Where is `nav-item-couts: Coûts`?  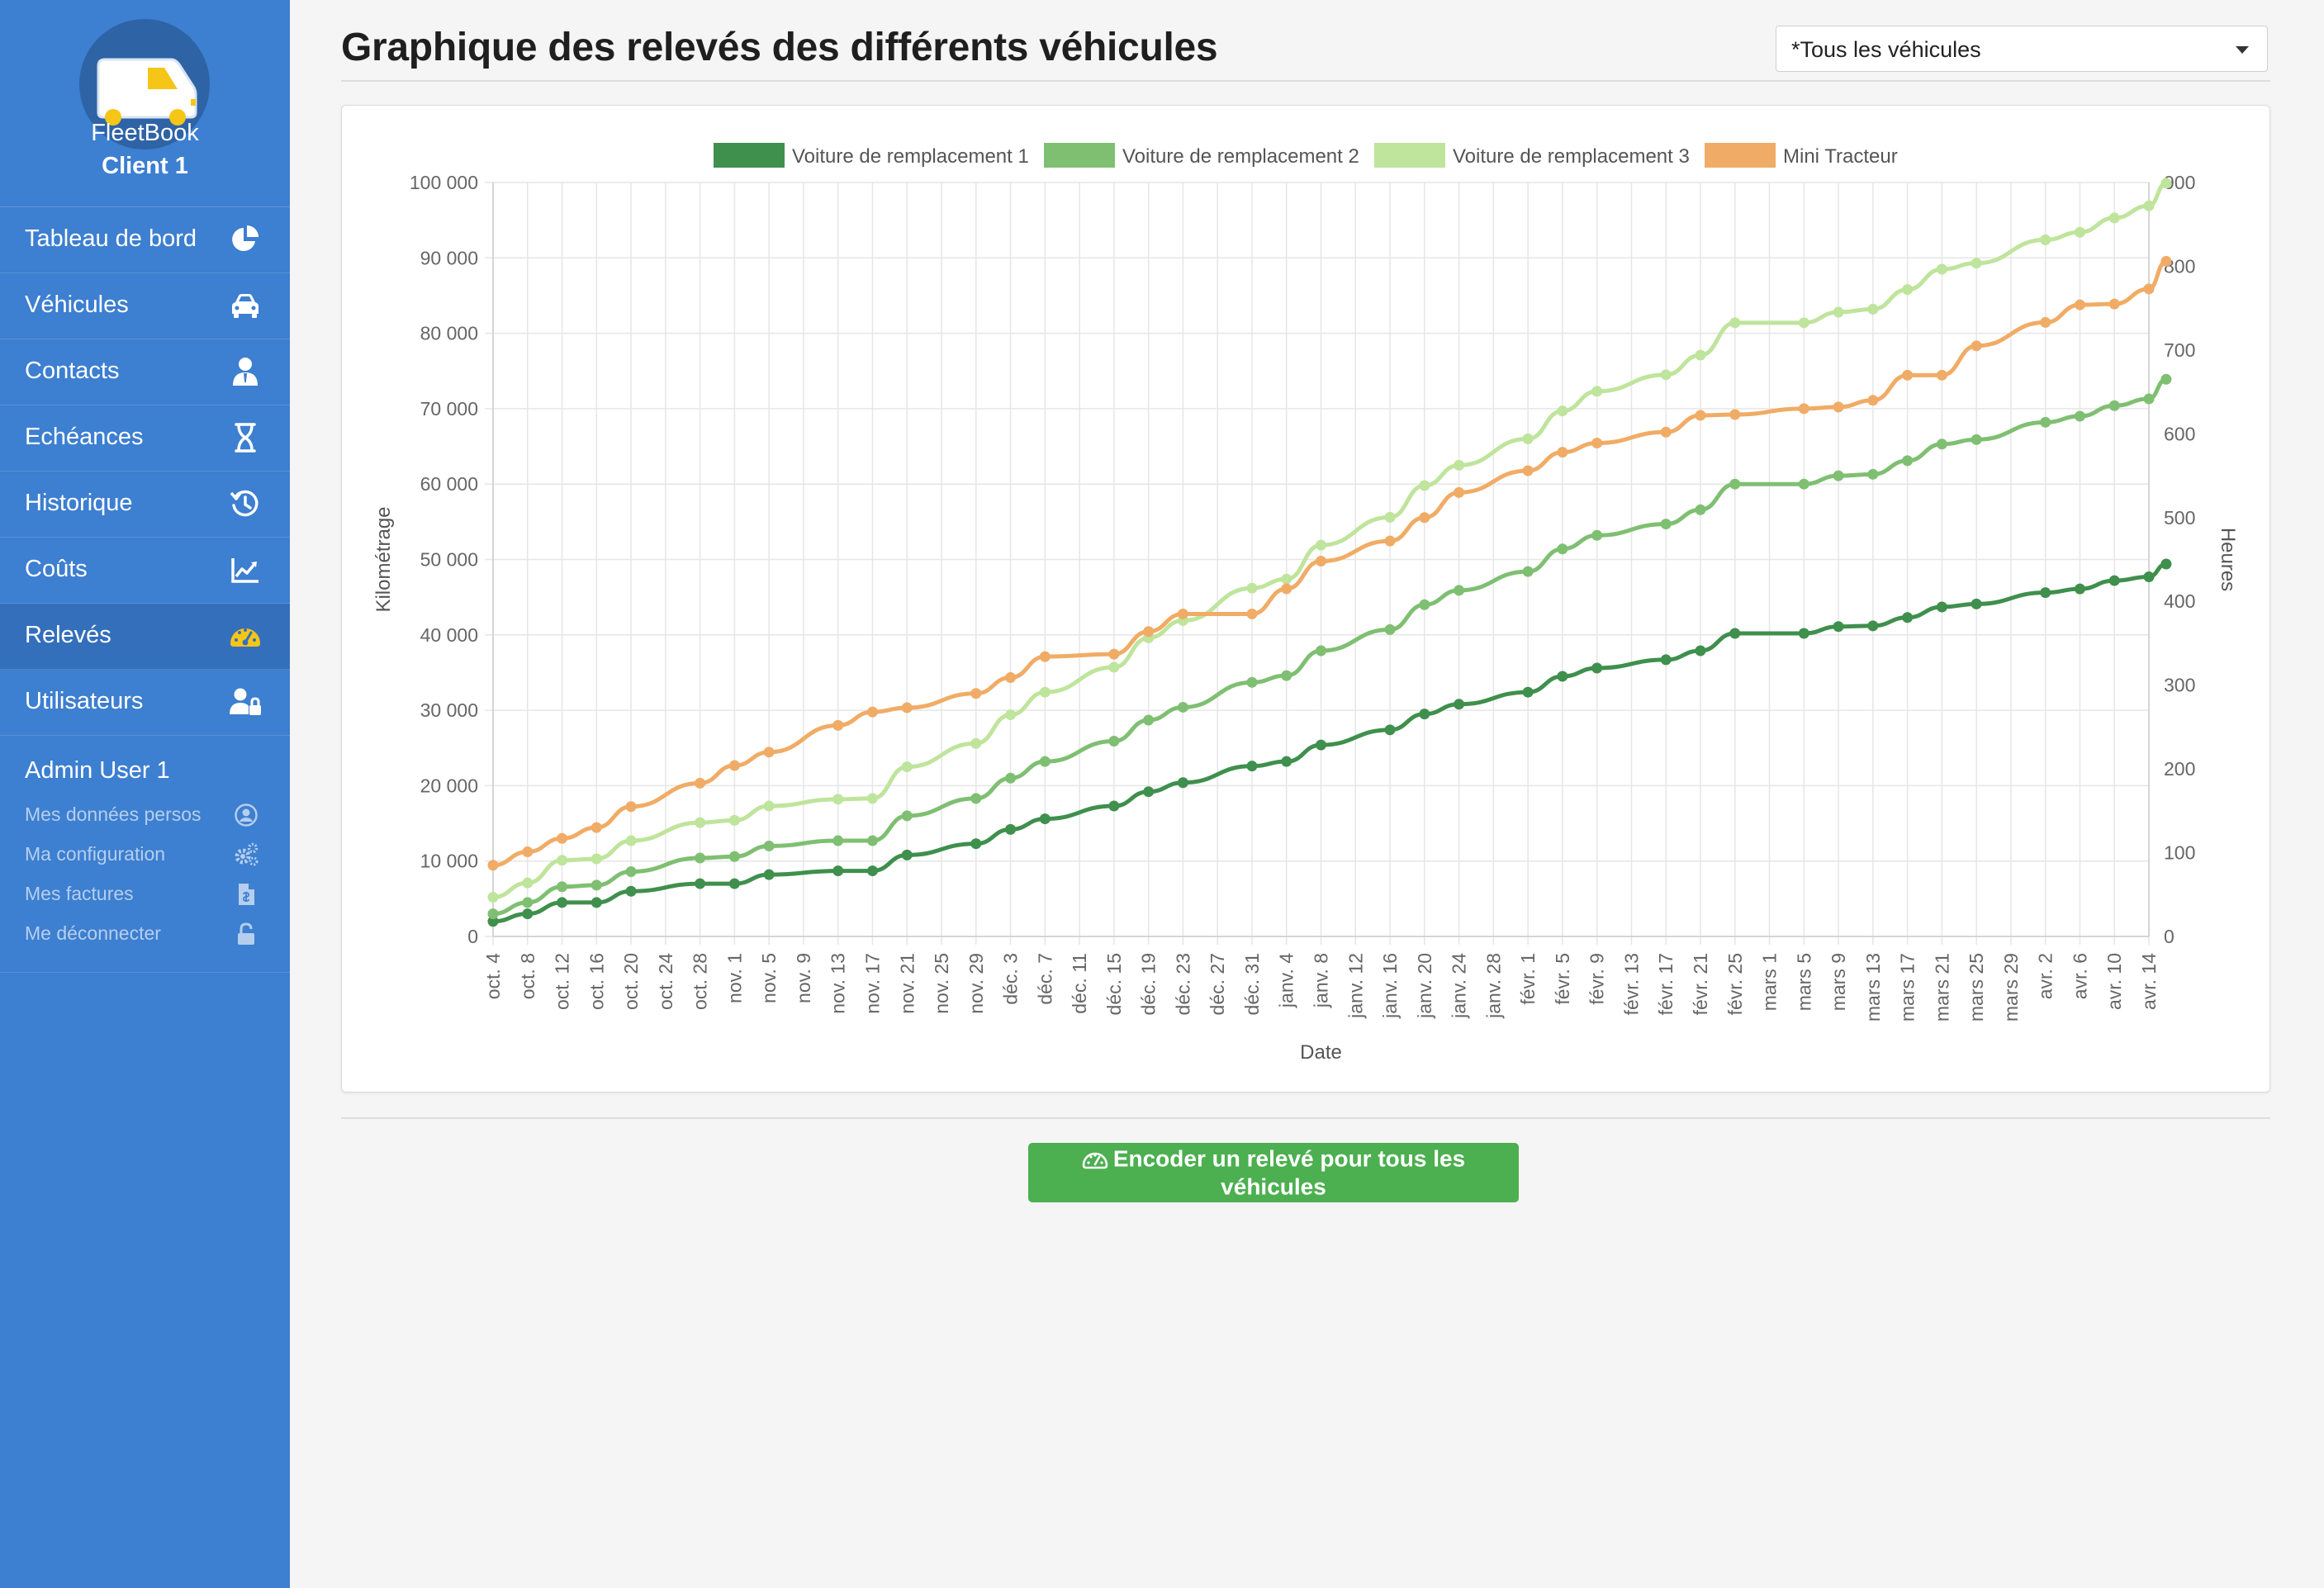 nav-item-couts: Coûts is located at coordinates (145, 571).